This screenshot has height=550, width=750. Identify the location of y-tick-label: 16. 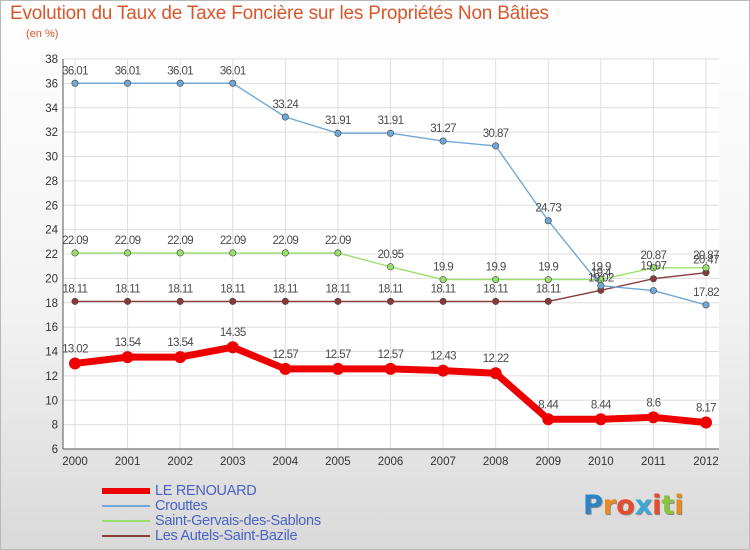
(51, 328).